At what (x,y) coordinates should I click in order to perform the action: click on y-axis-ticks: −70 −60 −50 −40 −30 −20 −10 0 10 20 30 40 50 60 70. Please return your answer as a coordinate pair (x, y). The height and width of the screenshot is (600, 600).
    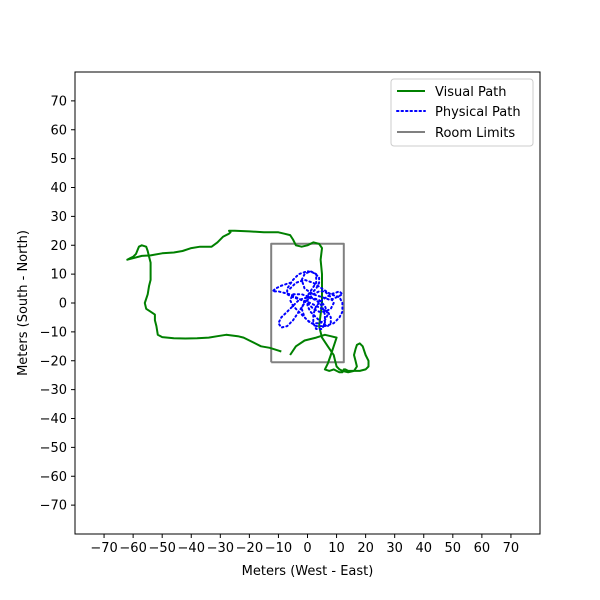
    Looking at the image, I should click on (57, 304).